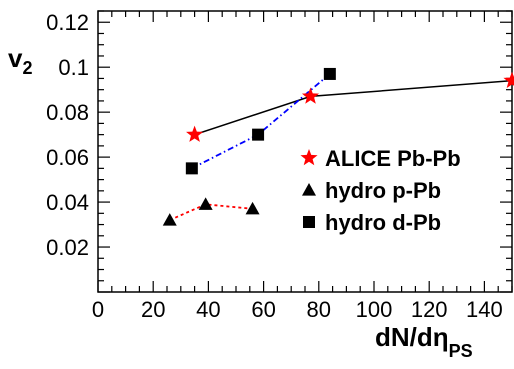 The height and width of the screenshot is (369, 514). What do you see at coordinates (393, 158) in the screenshot?
I see `legend-label-alice-pb-pb: ALICE Pb-Pb` at bounding box center [393, 158].